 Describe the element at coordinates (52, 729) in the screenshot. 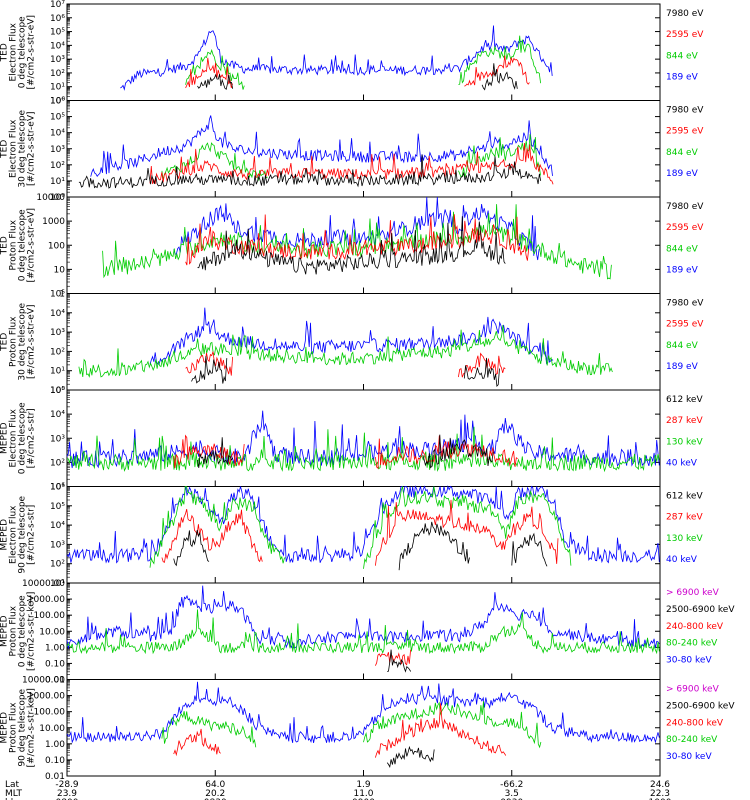

I see `y-tick-label: 10.00` at that location.